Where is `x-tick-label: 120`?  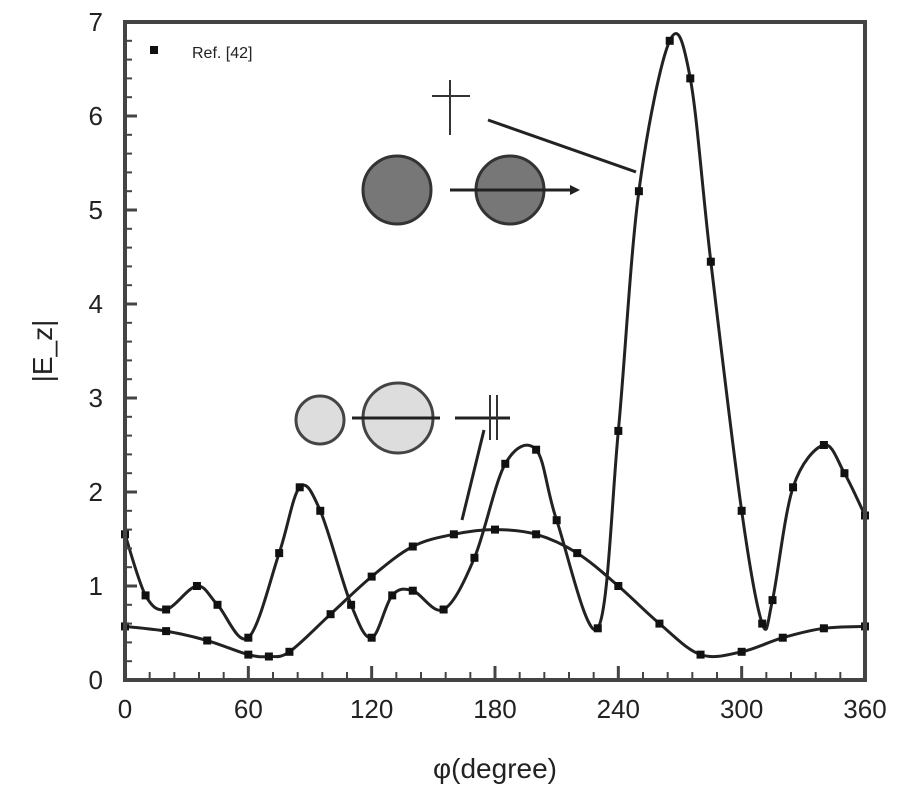
x-tick-label: 120 is located at coordinates (371, 709).